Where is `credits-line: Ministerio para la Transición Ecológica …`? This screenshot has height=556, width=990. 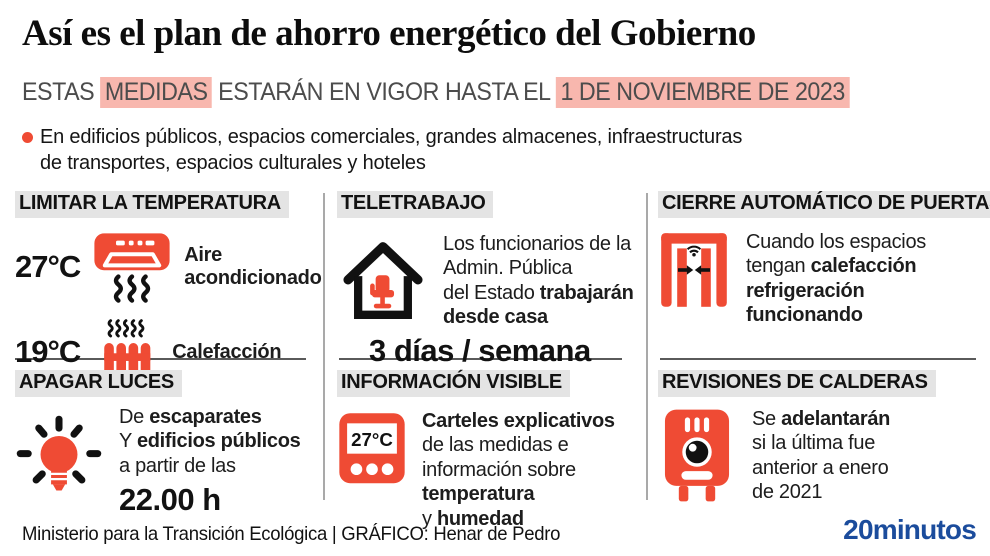 credits-line: Ministerio para la Transición Ecológica … is located at coordinates (291, 534).